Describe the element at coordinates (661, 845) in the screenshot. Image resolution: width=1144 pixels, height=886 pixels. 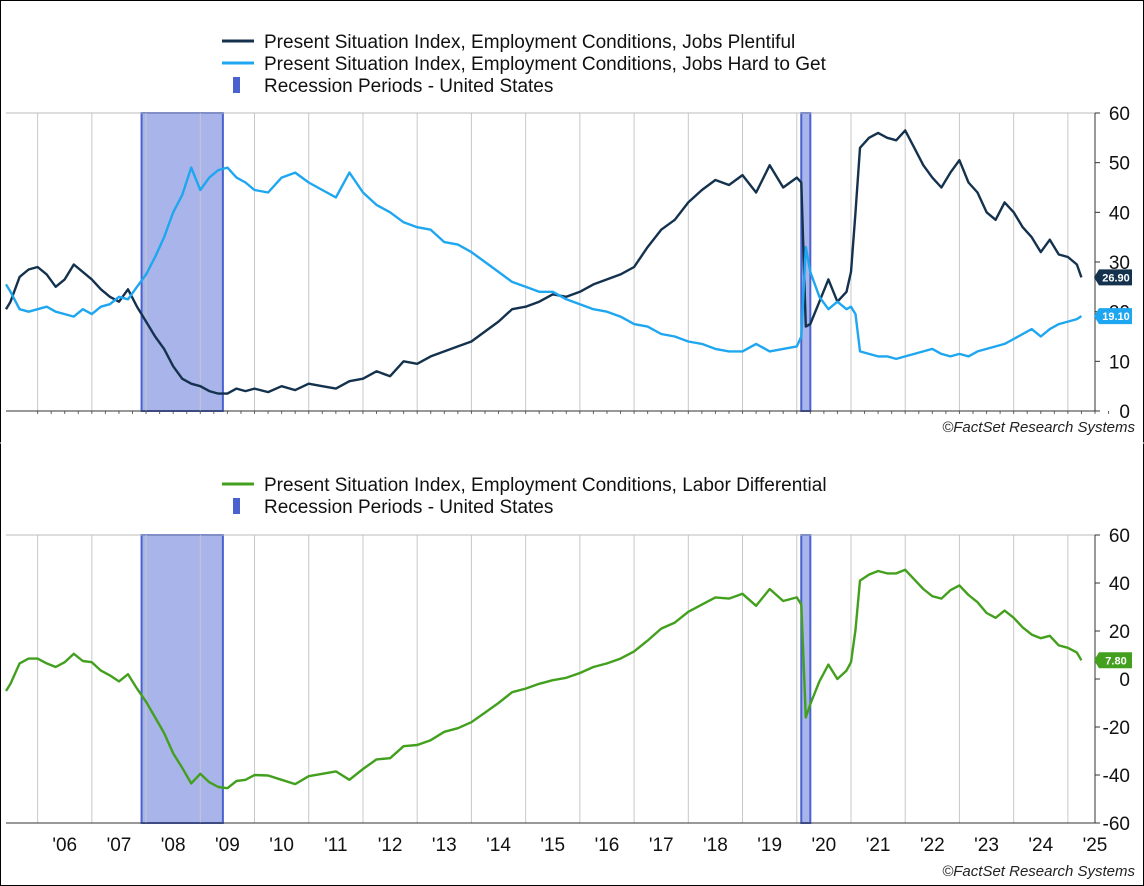
I see `x-tick-label: '17` at that location.